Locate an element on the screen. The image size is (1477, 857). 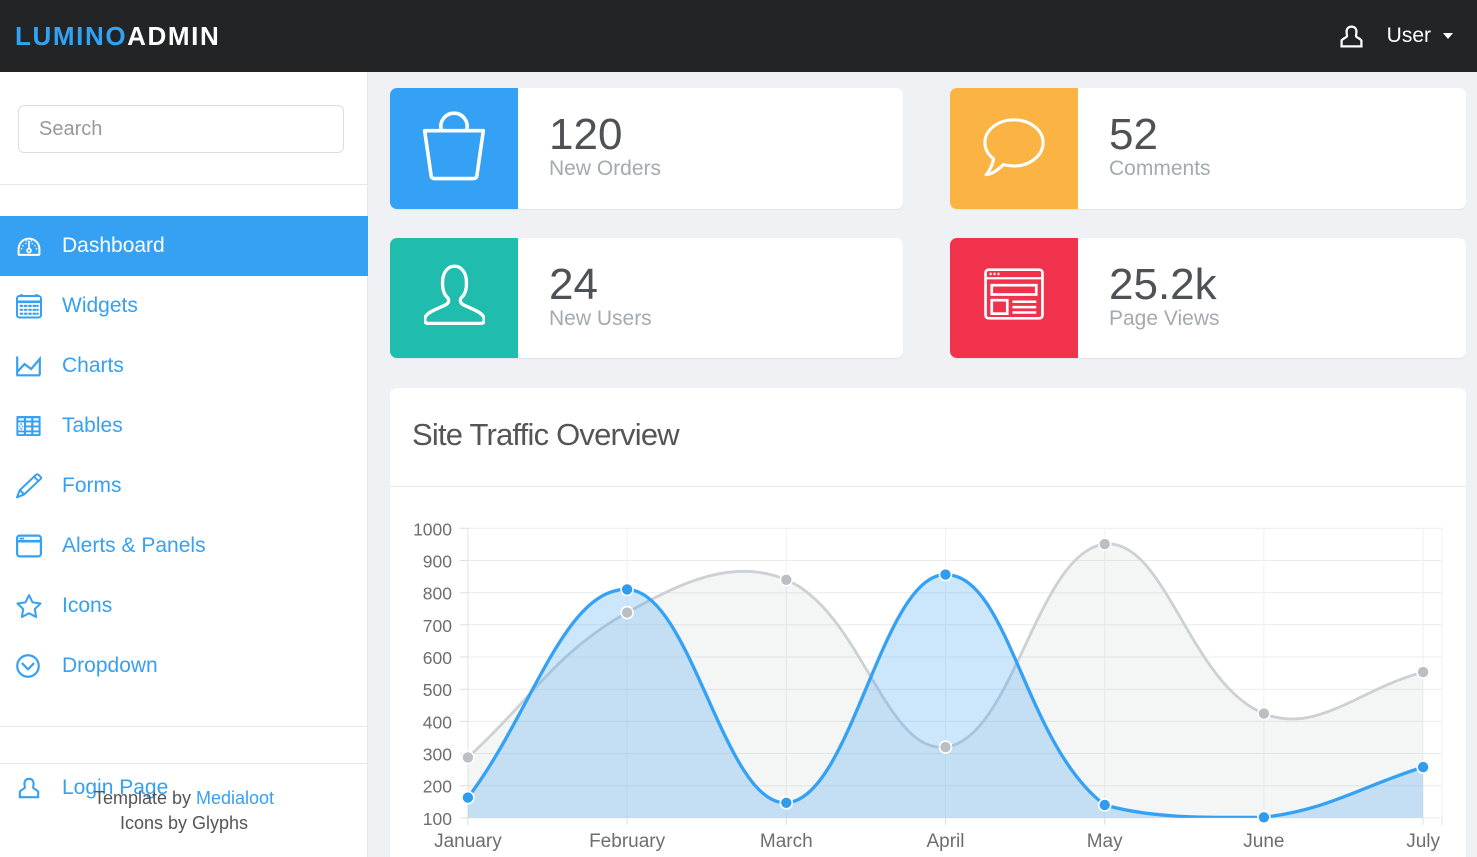
svg-text: 600 is located at coordinates (437, 658).